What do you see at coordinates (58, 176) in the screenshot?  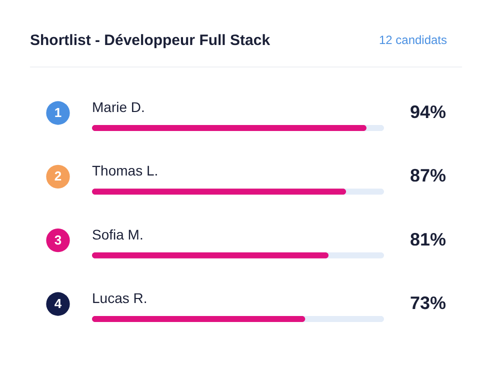 I see `text: 2` at bounding box center [58, 176].